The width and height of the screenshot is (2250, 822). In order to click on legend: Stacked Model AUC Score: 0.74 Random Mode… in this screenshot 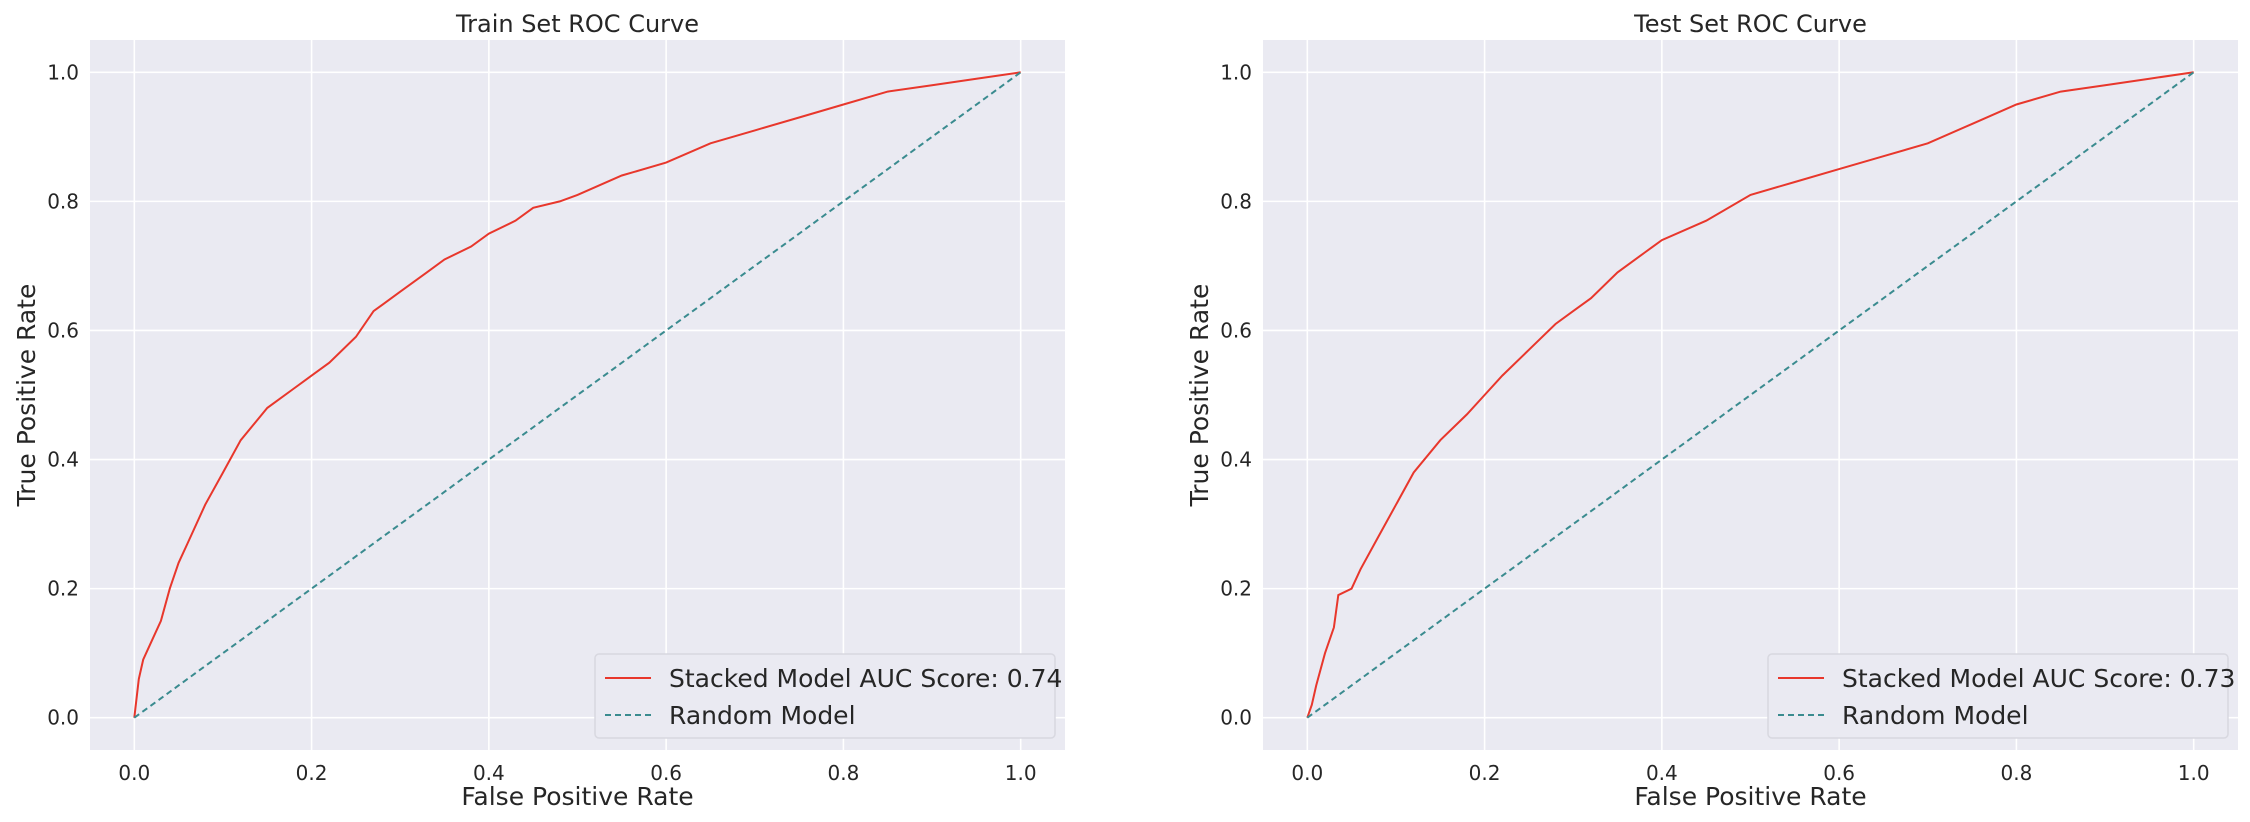, I will do `click(828, 696)`.